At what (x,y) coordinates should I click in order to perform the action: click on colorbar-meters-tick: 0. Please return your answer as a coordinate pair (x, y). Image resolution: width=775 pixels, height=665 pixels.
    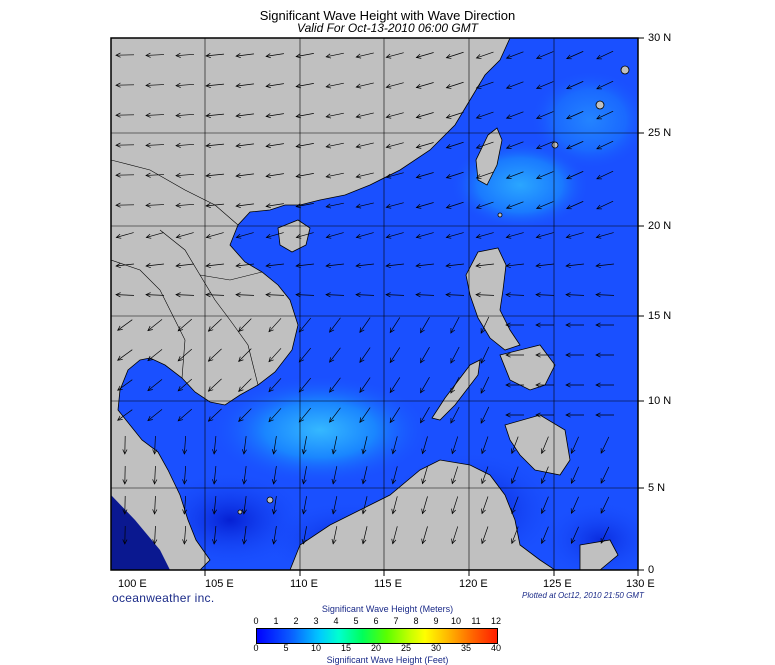
    Looking at the image, I should click on (256, 621).